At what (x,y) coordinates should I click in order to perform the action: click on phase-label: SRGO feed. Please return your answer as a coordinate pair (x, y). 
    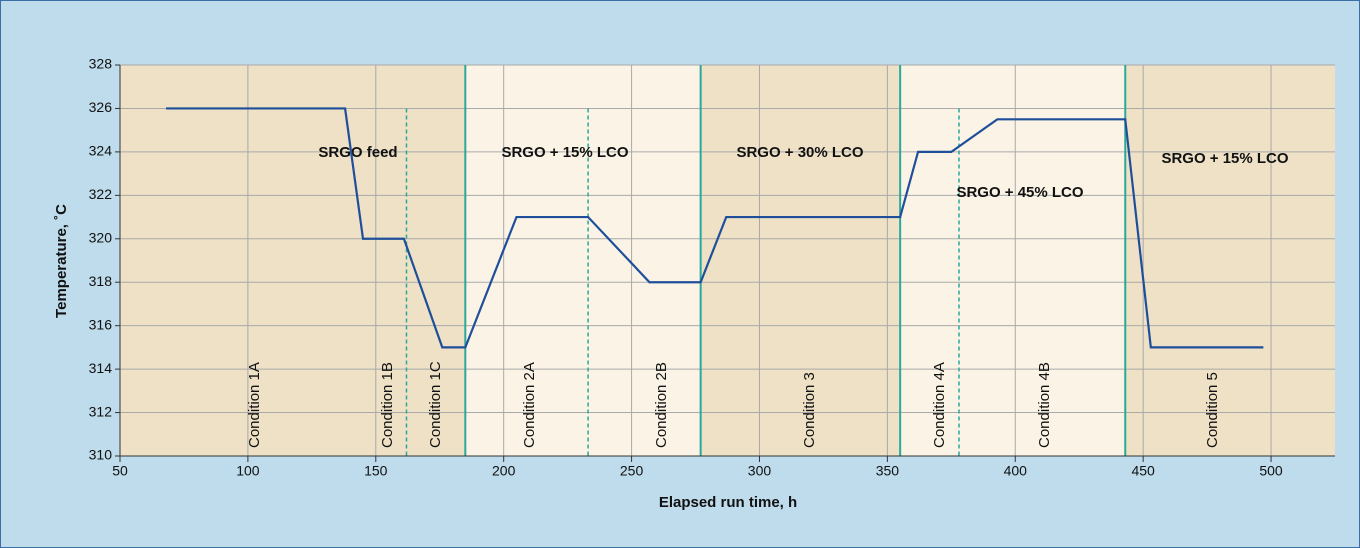
    Looking at the image, I should click on (357, 152).